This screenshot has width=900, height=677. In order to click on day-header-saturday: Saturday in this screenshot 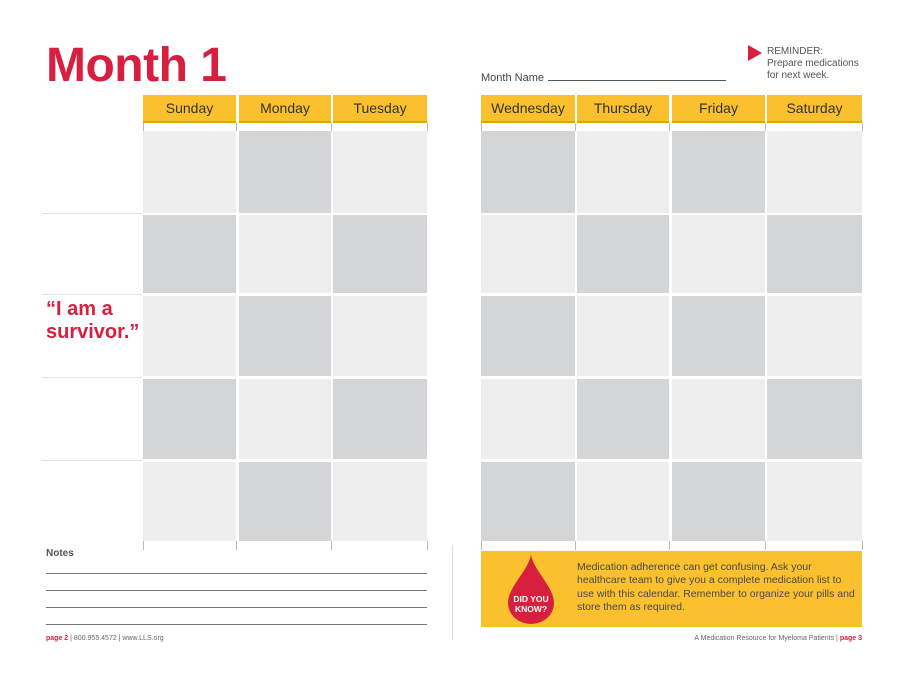, I will do `click(814, 109)`.